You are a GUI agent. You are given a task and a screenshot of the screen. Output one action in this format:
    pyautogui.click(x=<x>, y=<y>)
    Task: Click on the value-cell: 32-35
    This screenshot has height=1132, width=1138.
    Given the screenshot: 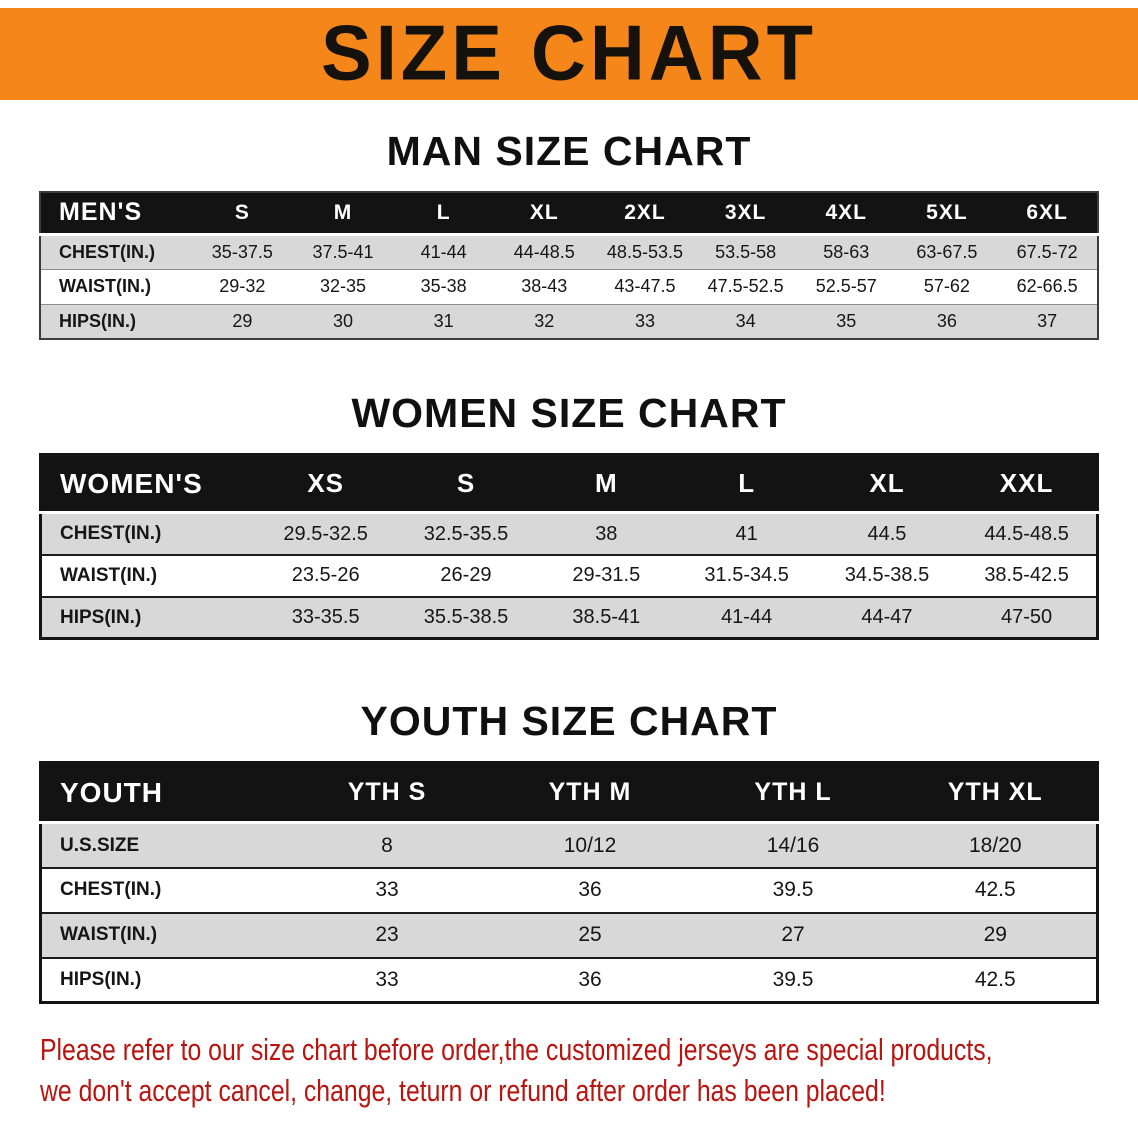 What is the action you would take?
    pyautogui.click(x=342, y=286)
    